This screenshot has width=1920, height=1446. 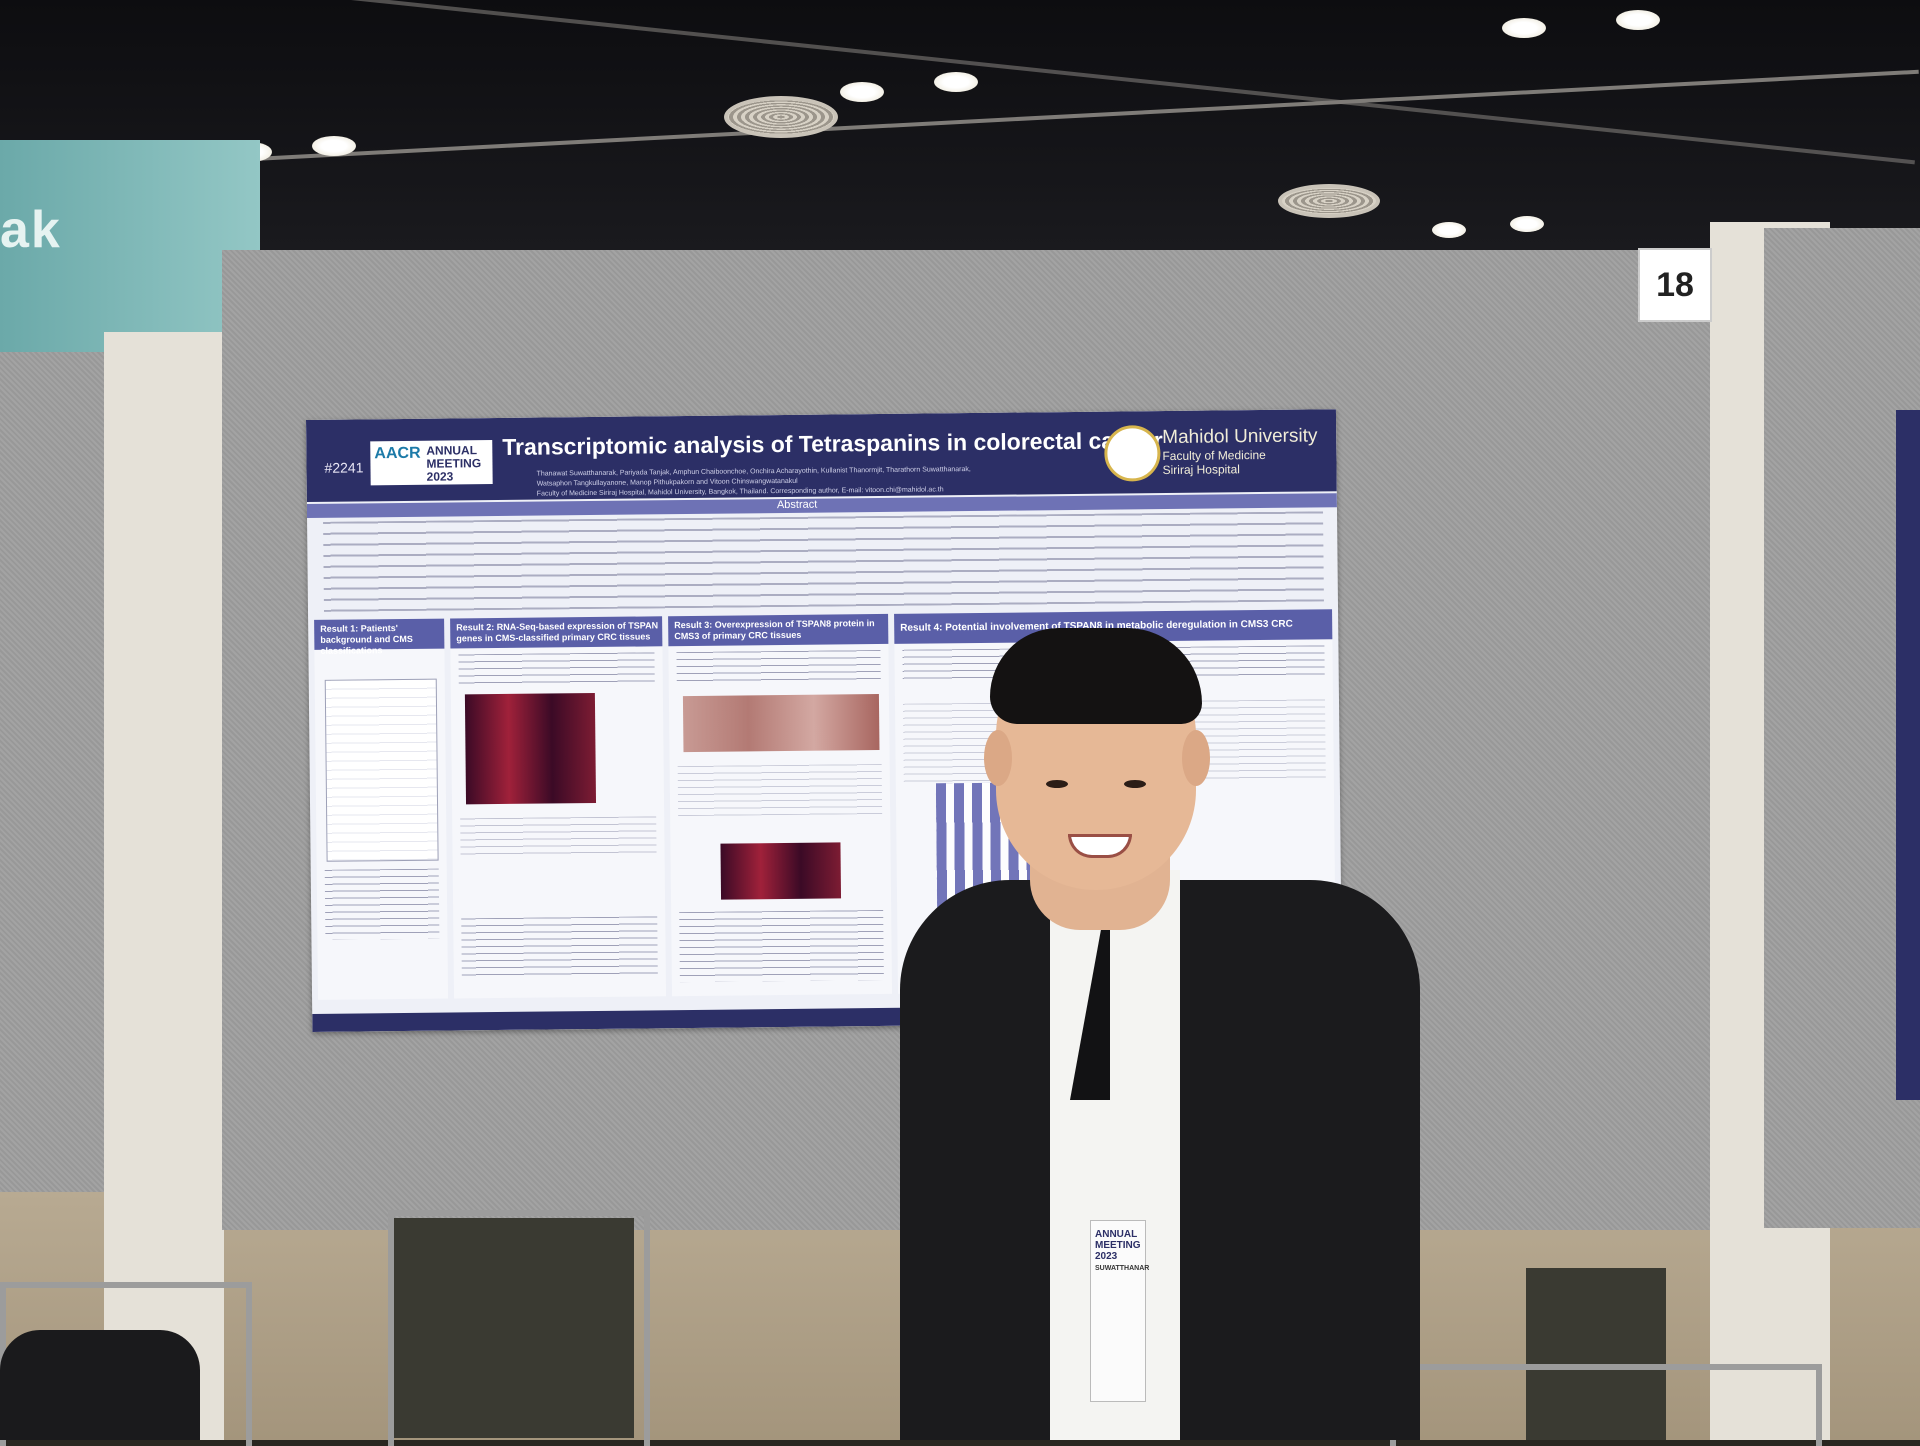 I want to click on aacr-logo: AACR ANNUAL MEETING 2023, so click(x=431, y=463).